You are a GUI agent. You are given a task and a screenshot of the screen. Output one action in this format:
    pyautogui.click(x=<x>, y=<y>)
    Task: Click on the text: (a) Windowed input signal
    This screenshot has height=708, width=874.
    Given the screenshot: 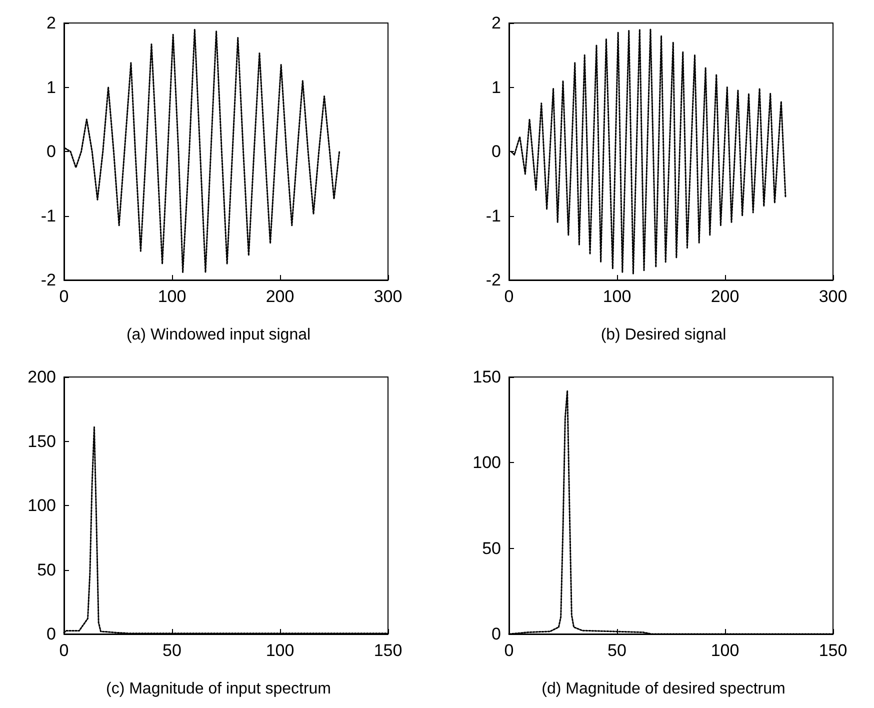 What is the action you would take?
    pyautogui.click(x=218, y=335)
    